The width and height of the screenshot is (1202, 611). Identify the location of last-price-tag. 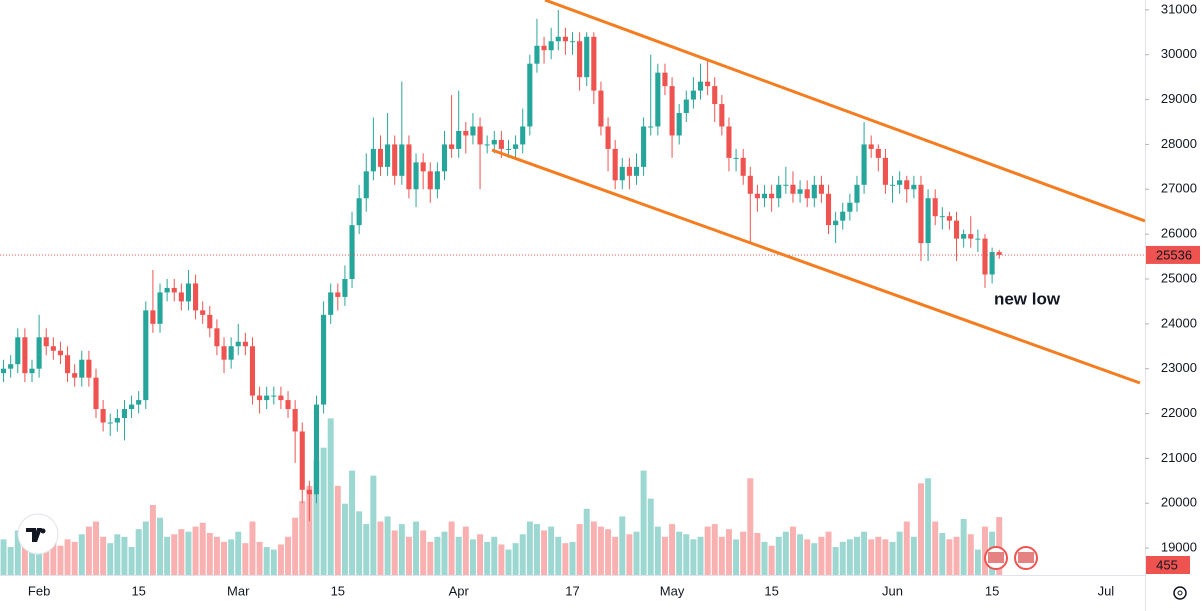
(1173, 254).